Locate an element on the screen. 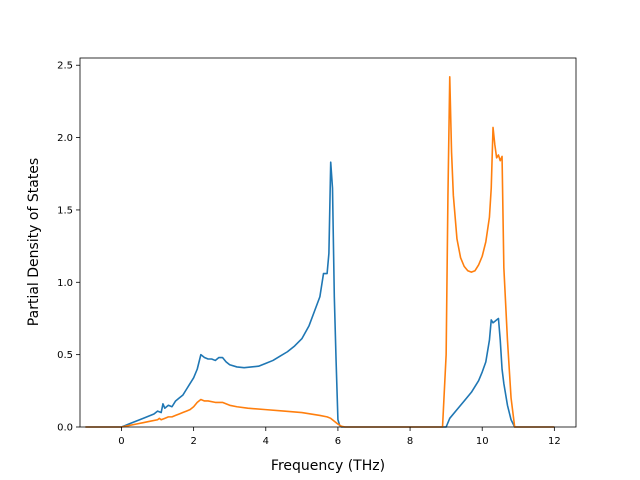 This screenshot has height=480, width=640. x-axis-ticks: 0 2 4 6 8 10 12 is located at coordinates (339, 437).